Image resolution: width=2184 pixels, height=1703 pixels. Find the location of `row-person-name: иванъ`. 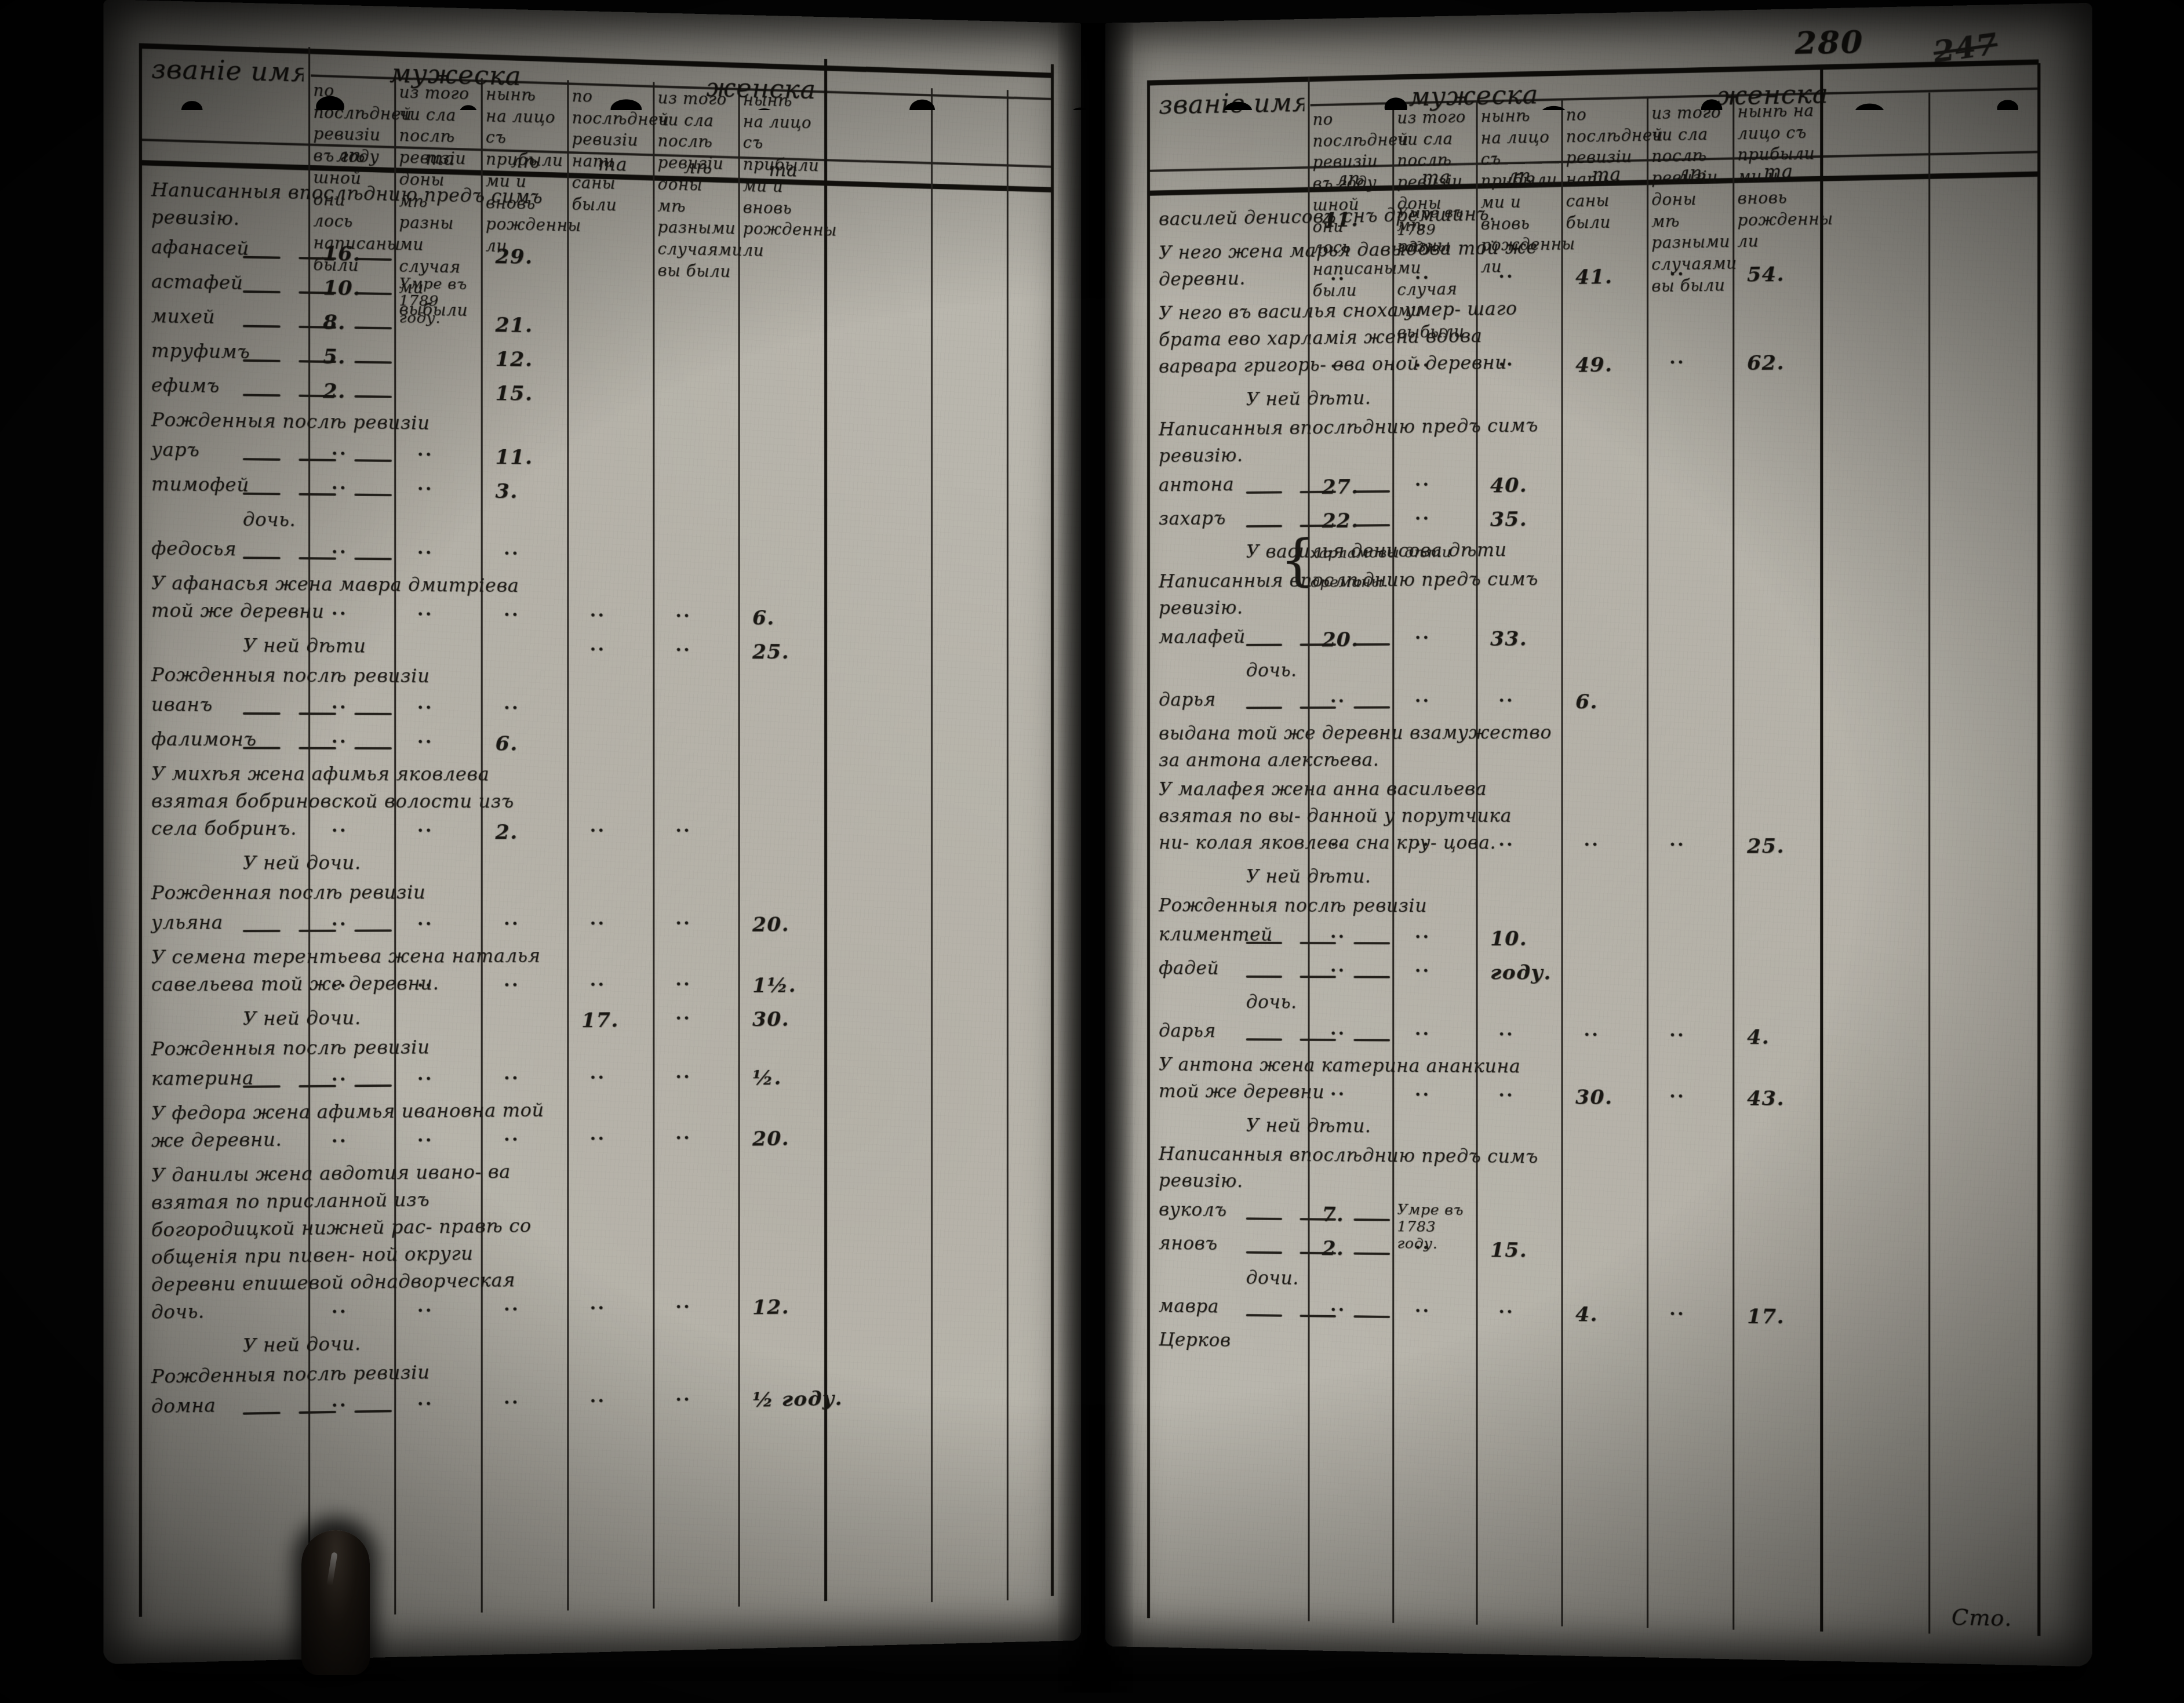

row-person-name: иванъ is located at coordinates (182, 705).